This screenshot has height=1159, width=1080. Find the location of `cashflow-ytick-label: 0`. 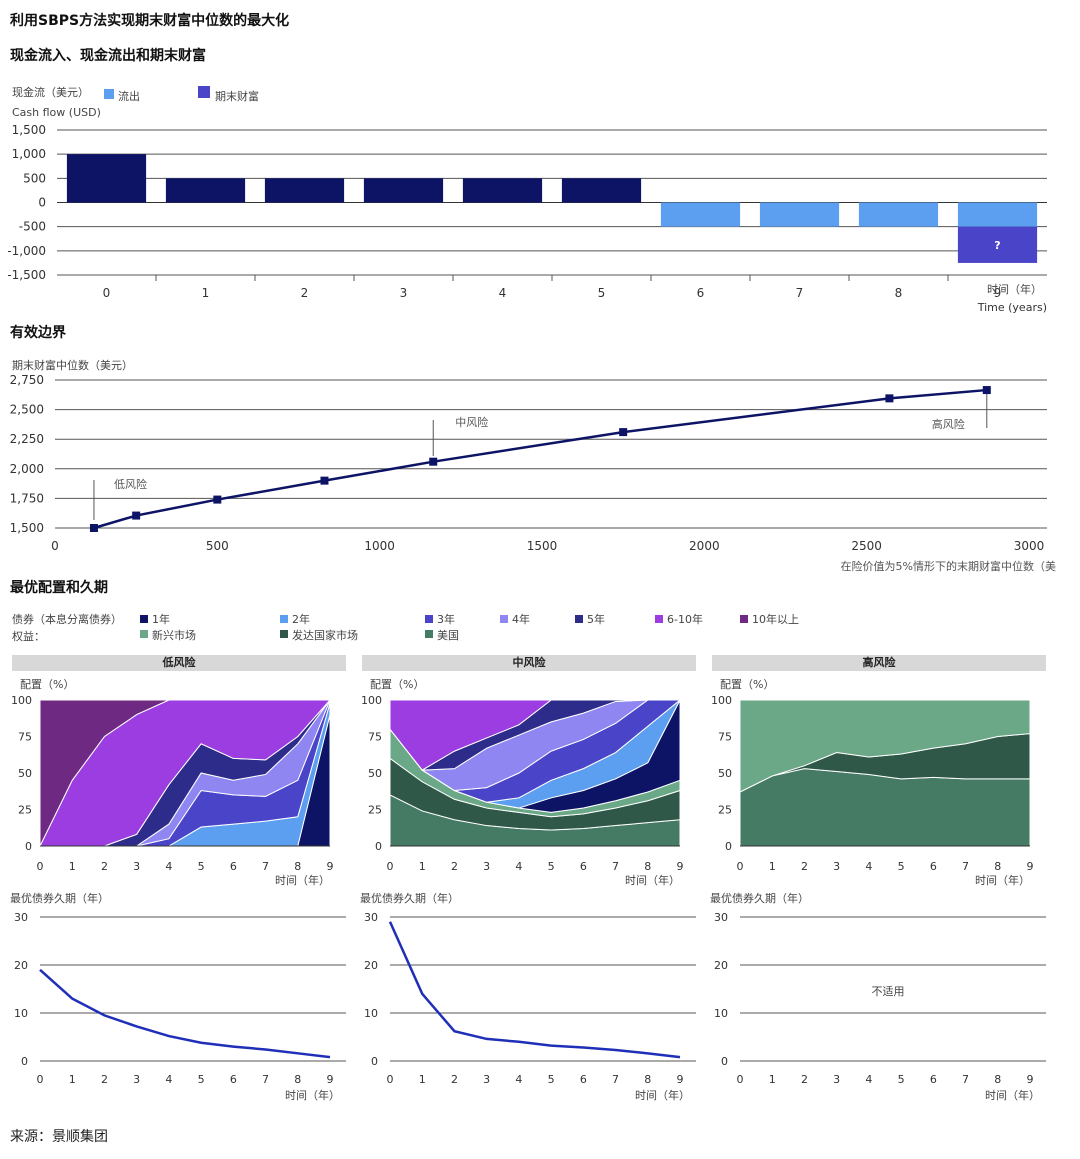

cashflow-ytick-label: 0 is located at coordinates (42, 203).